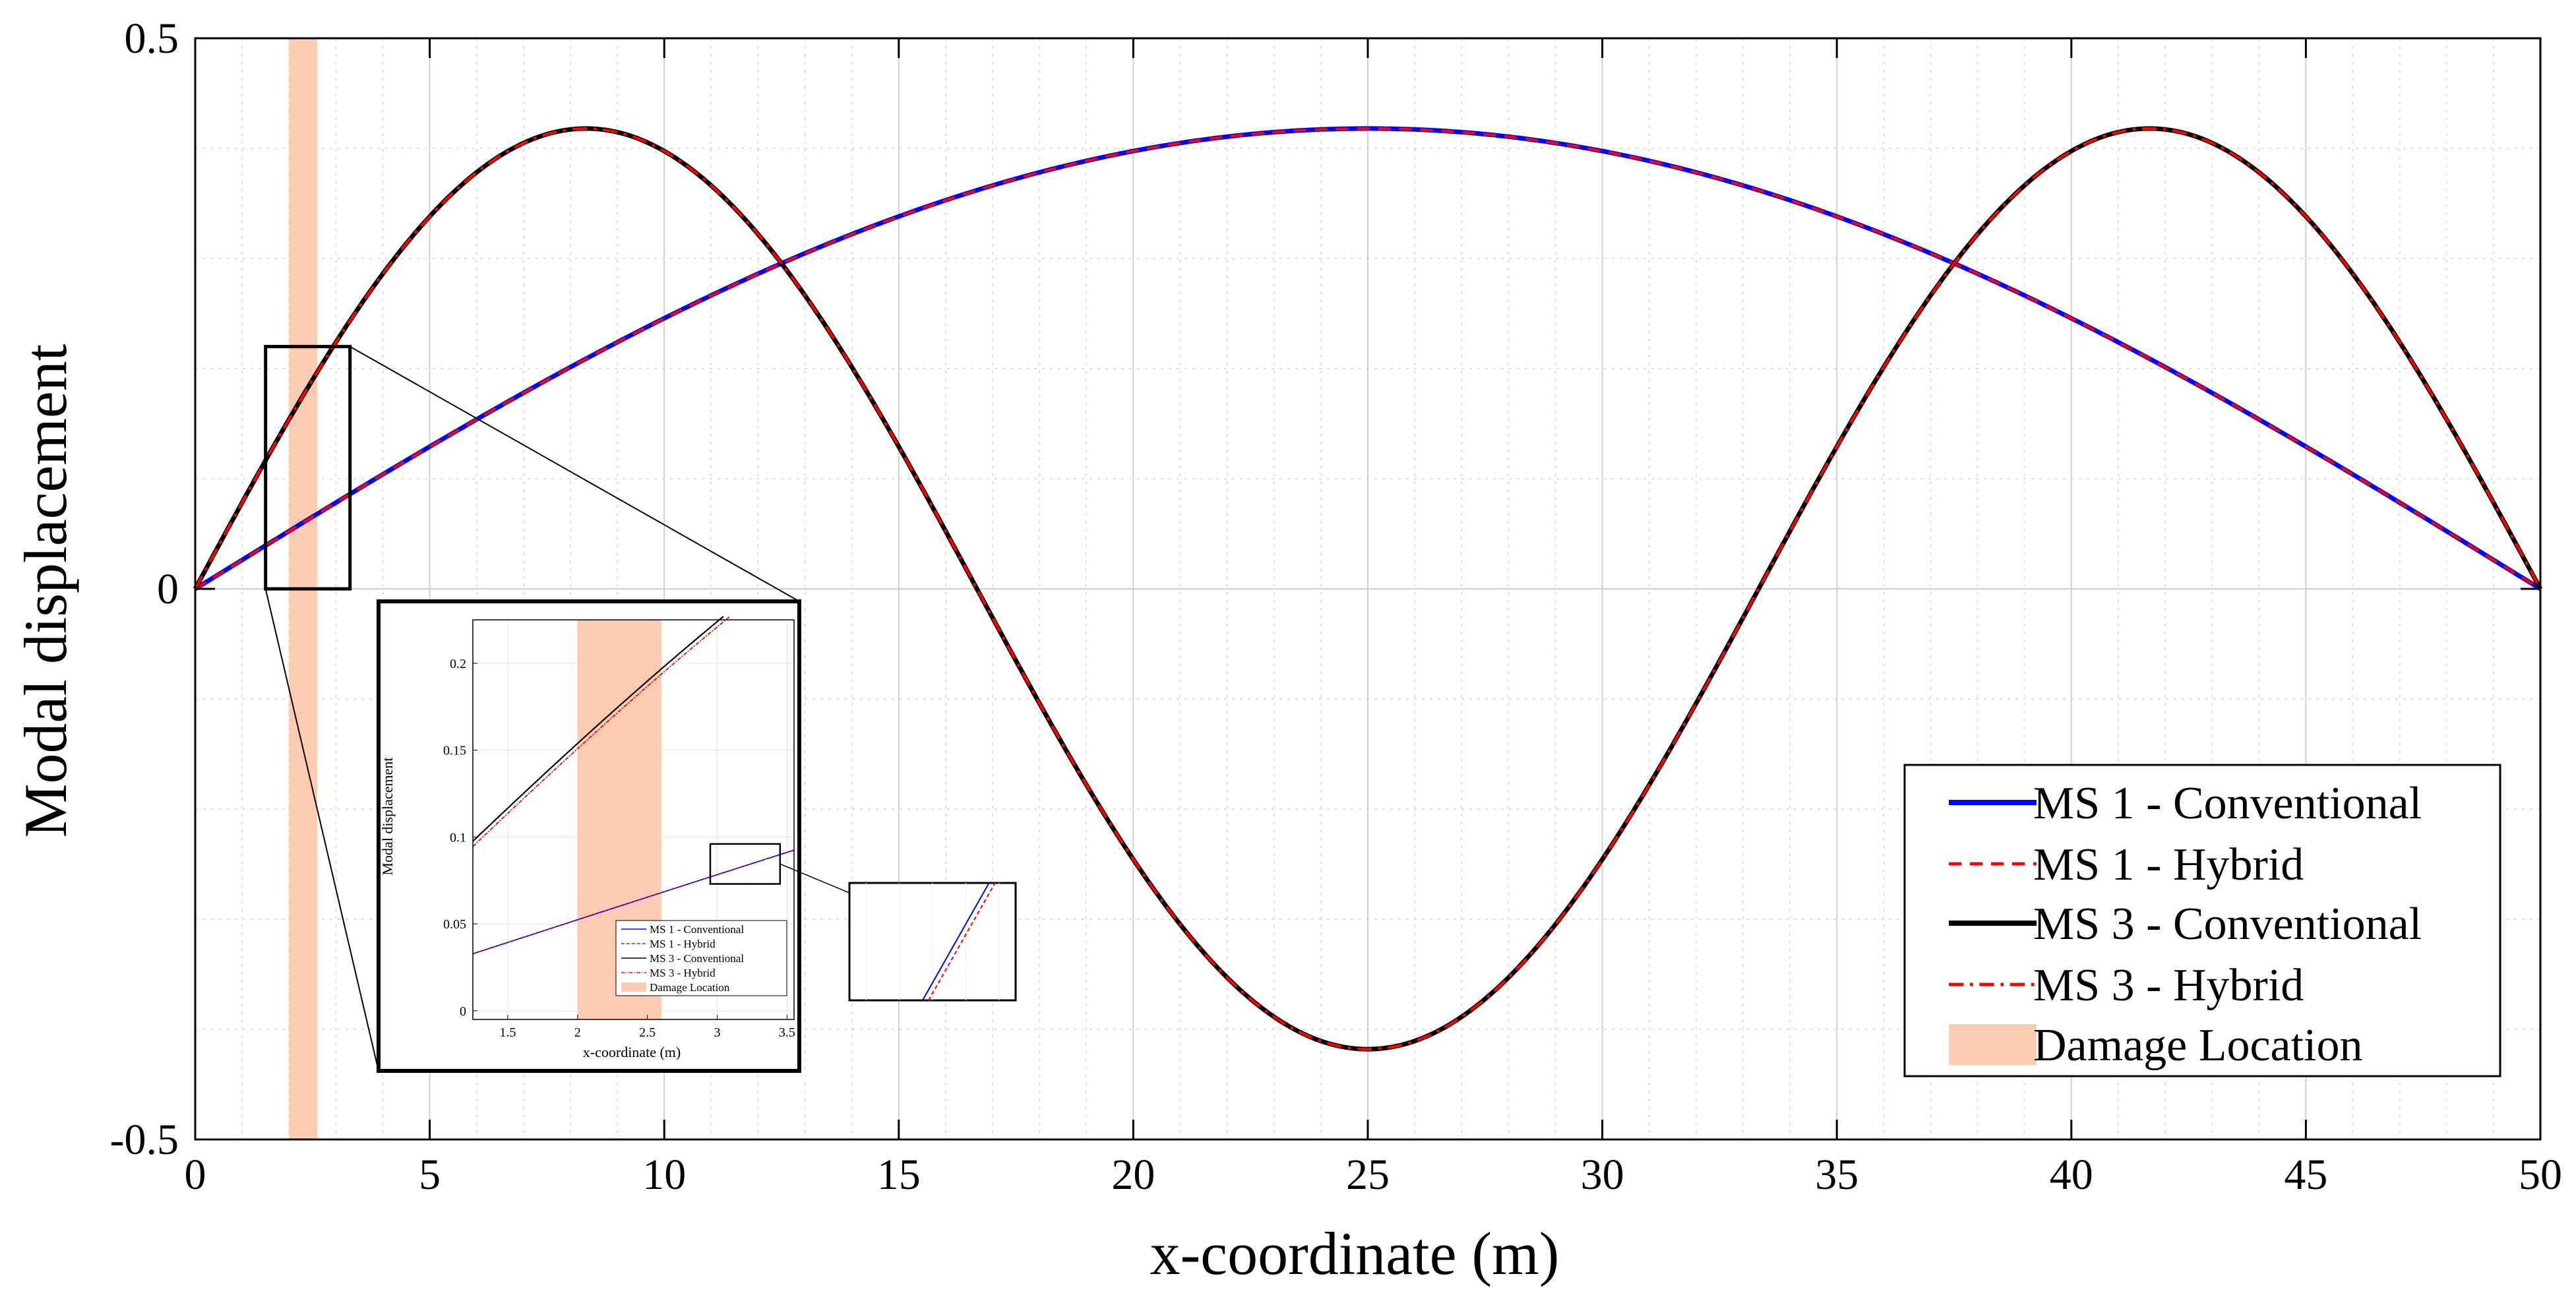 The image size is (2576, 1303). What do you see at coordinates (430, 1175) in the screenshot?
I see `x-tick-label: 5` at bounding box center [430, 1175].